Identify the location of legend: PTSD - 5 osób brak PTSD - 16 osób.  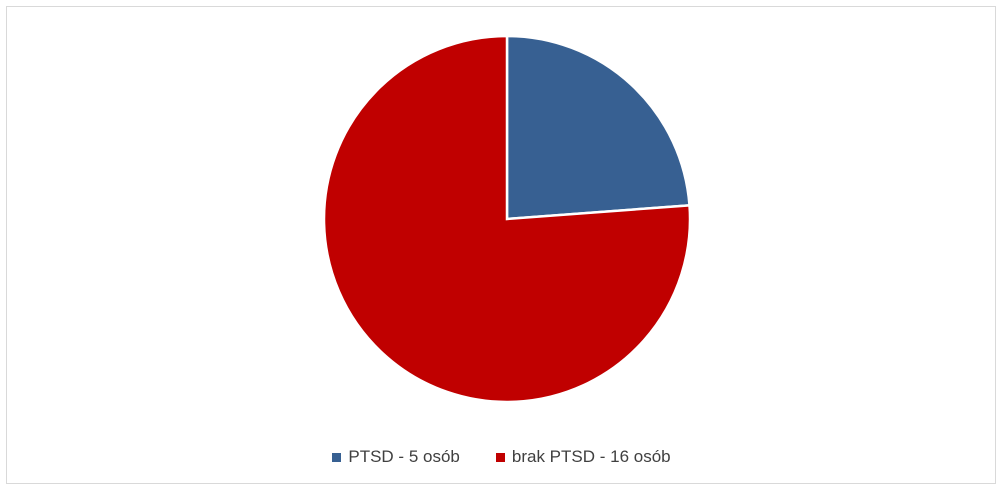
(501, 457).